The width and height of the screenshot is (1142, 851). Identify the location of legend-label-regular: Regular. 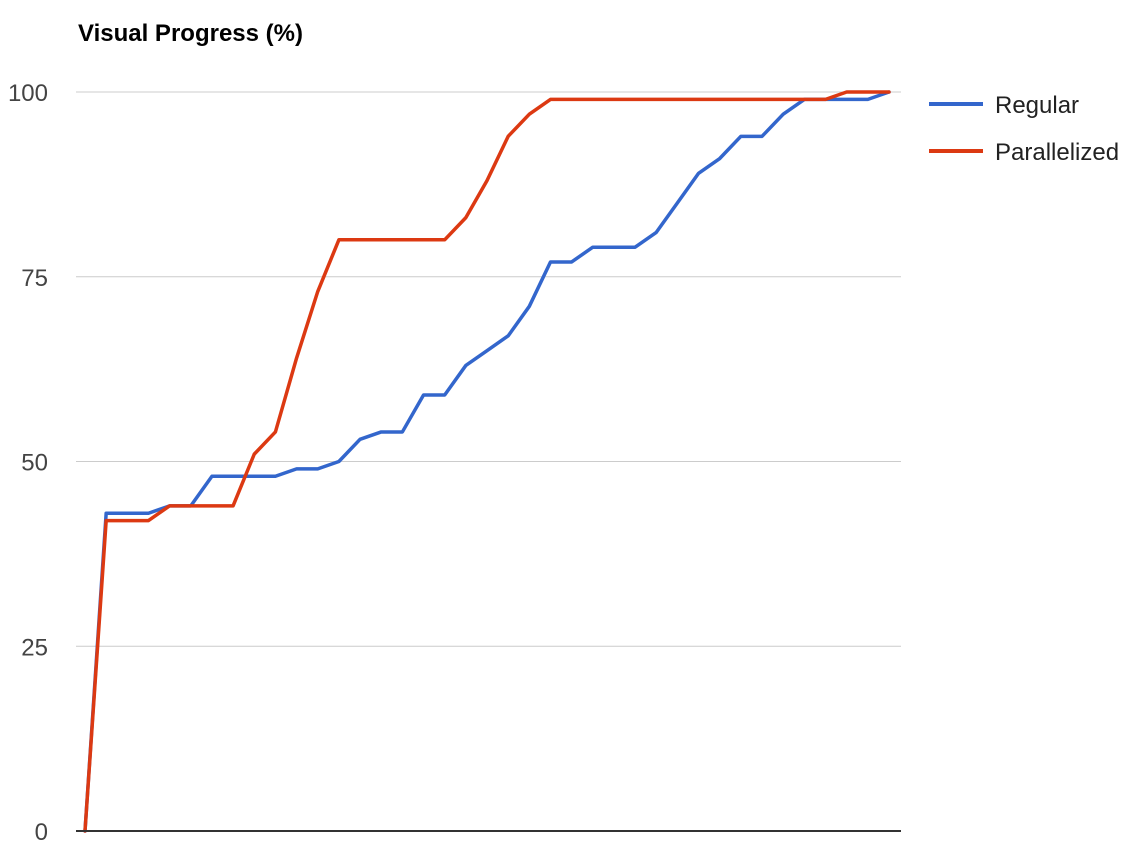
(1037, 105).